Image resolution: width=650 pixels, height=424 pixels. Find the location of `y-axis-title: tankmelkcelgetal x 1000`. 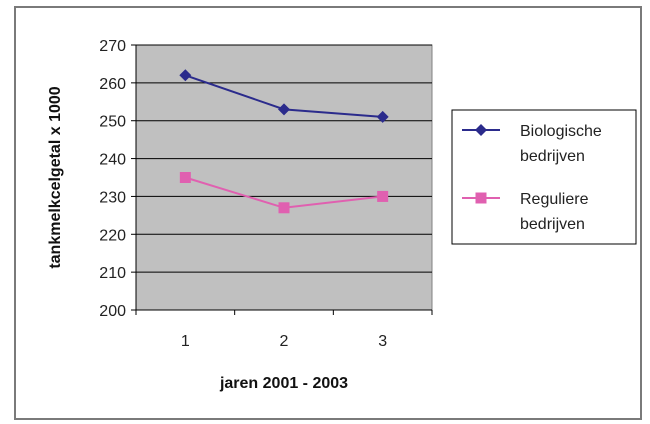

y-axis-title: tankmelkcelgetal x 1000 is located at coordinates (55, 177).